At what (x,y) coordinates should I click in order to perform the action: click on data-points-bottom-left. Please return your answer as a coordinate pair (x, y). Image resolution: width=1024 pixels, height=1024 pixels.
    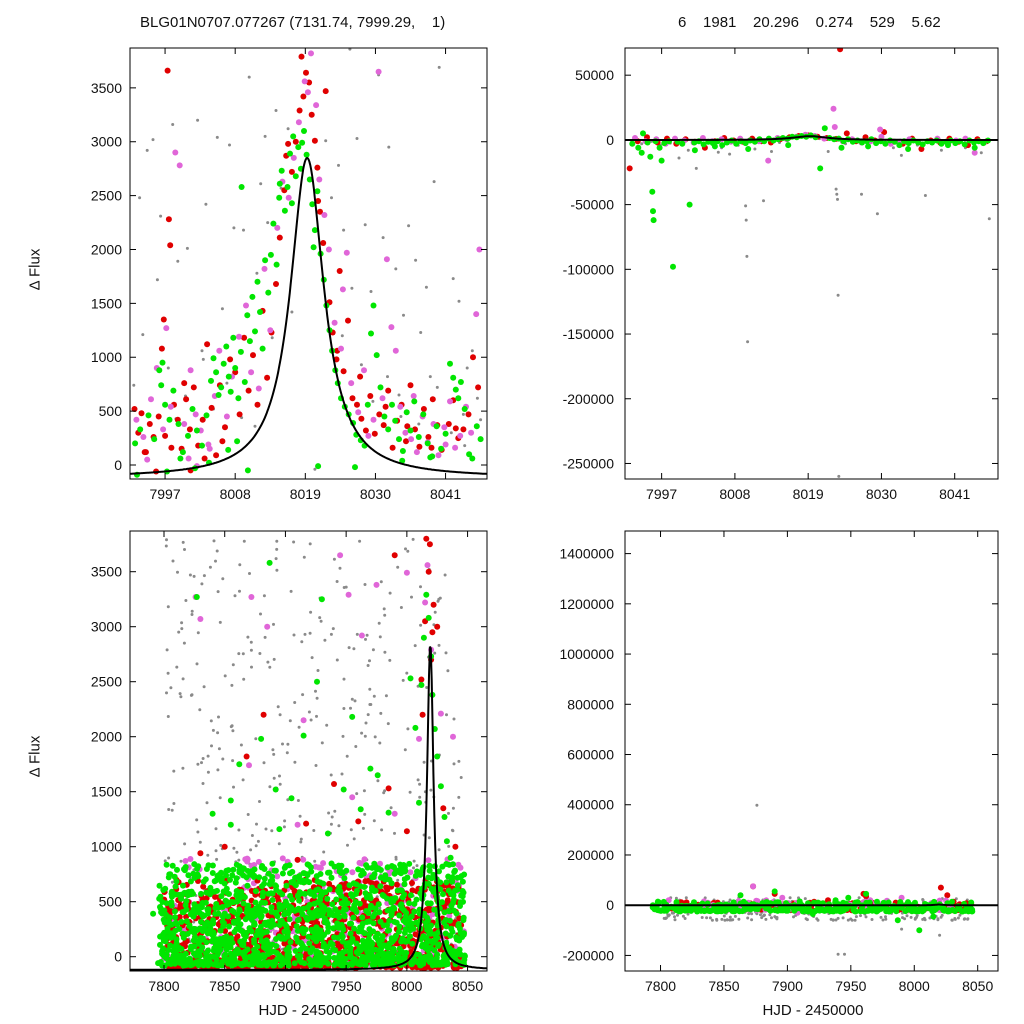
    Looking at the image, I should click on (308, 753).